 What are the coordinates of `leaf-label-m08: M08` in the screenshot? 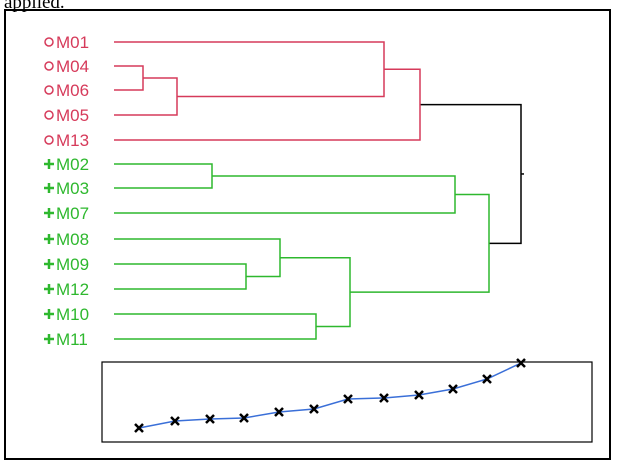 It's located at (72, 239).